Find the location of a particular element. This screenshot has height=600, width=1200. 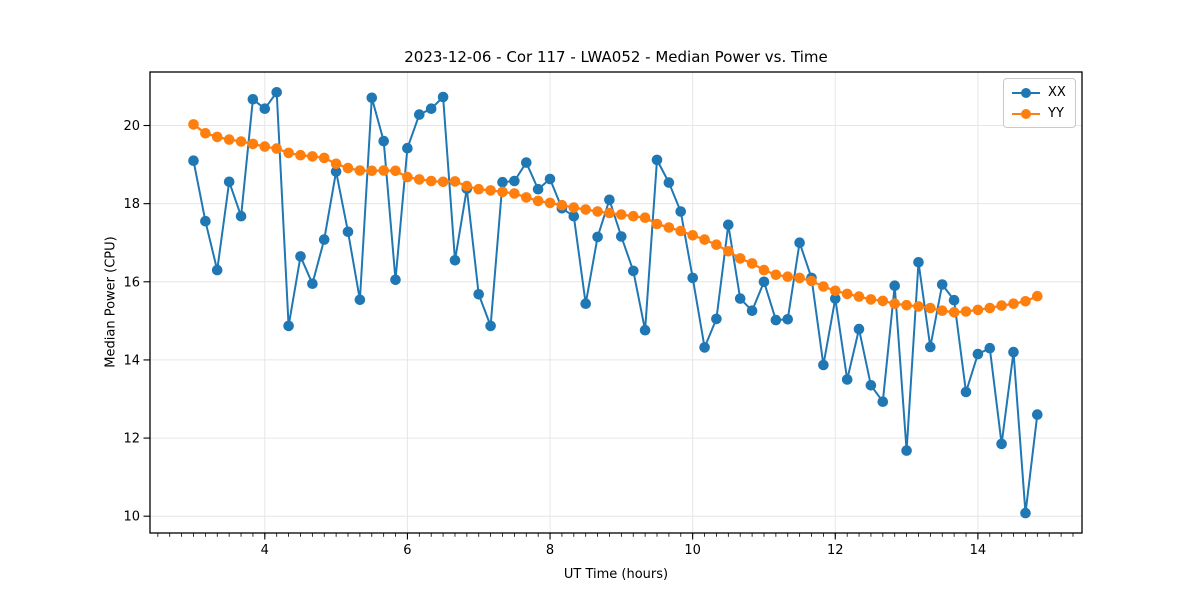

svg-text: 16 is located at coordinates (131, 282).